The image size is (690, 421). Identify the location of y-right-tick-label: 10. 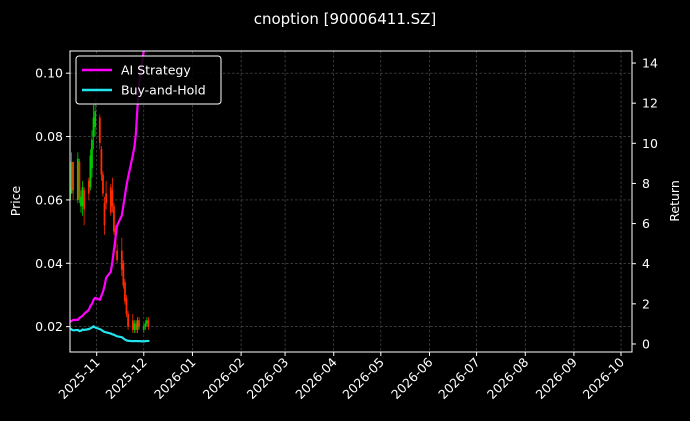
(650, 143).